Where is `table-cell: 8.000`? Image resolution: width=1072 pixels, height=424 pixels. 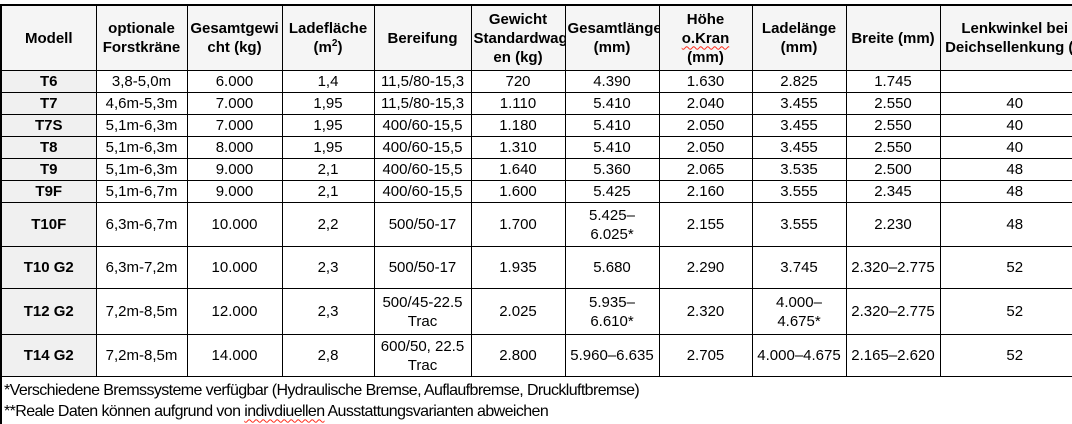
table-cell: 8.000 is located at coordinates (234, 147).